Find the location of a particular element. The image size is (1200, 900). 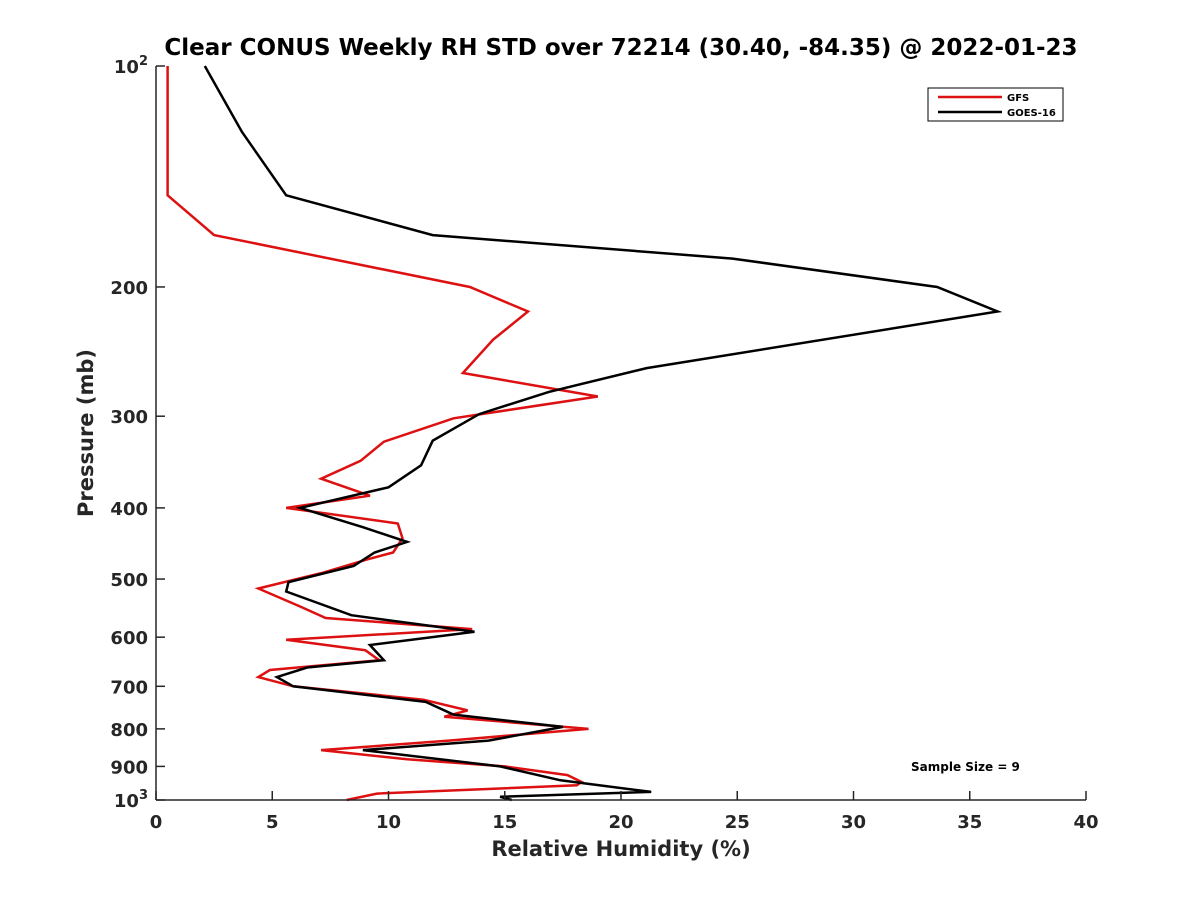

legend: GFS GOES-16 is located at coordinates (995, 104).